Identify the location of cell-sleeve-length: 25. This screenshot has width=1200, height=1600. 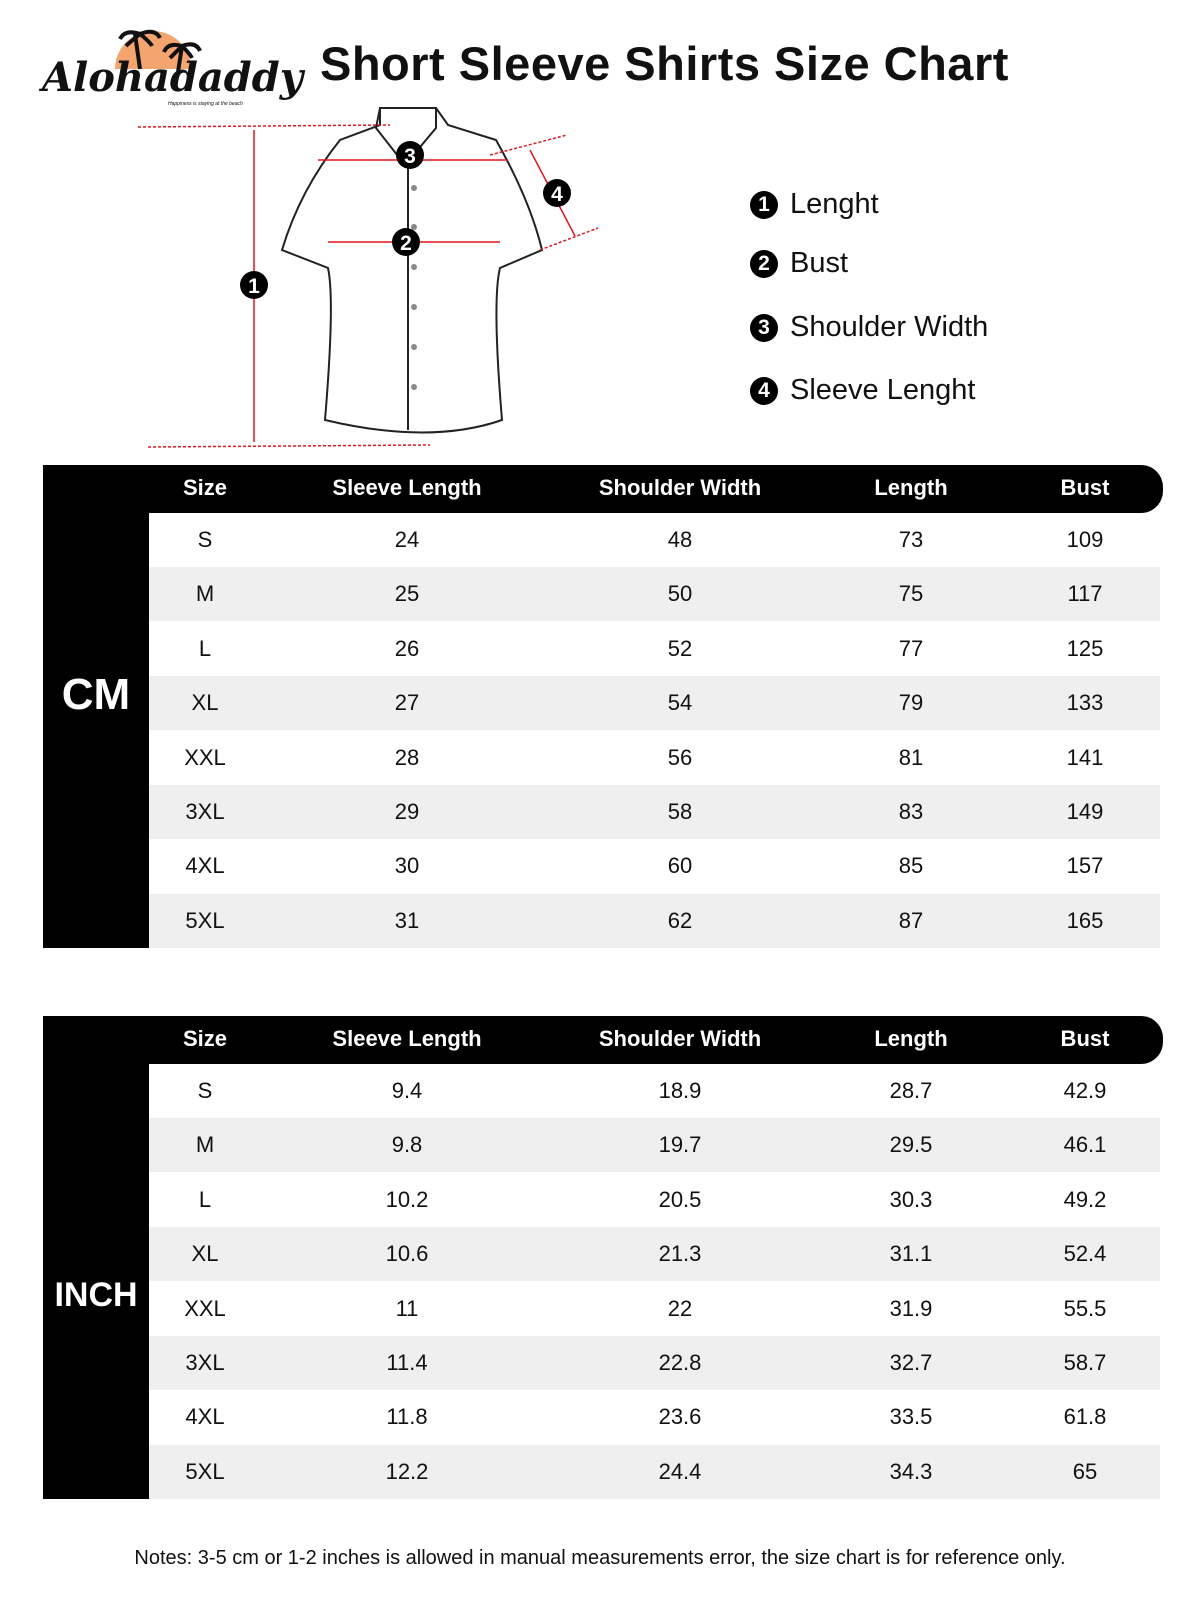
(407, 594).